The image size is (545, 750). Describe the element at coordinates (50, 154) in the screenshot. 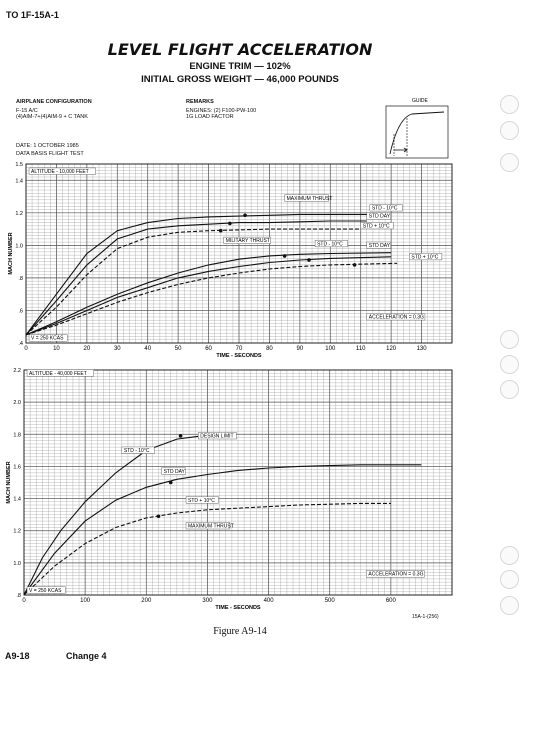

I see `data-basis-line: DATA BASIS FLIGHT TEST` at that location.